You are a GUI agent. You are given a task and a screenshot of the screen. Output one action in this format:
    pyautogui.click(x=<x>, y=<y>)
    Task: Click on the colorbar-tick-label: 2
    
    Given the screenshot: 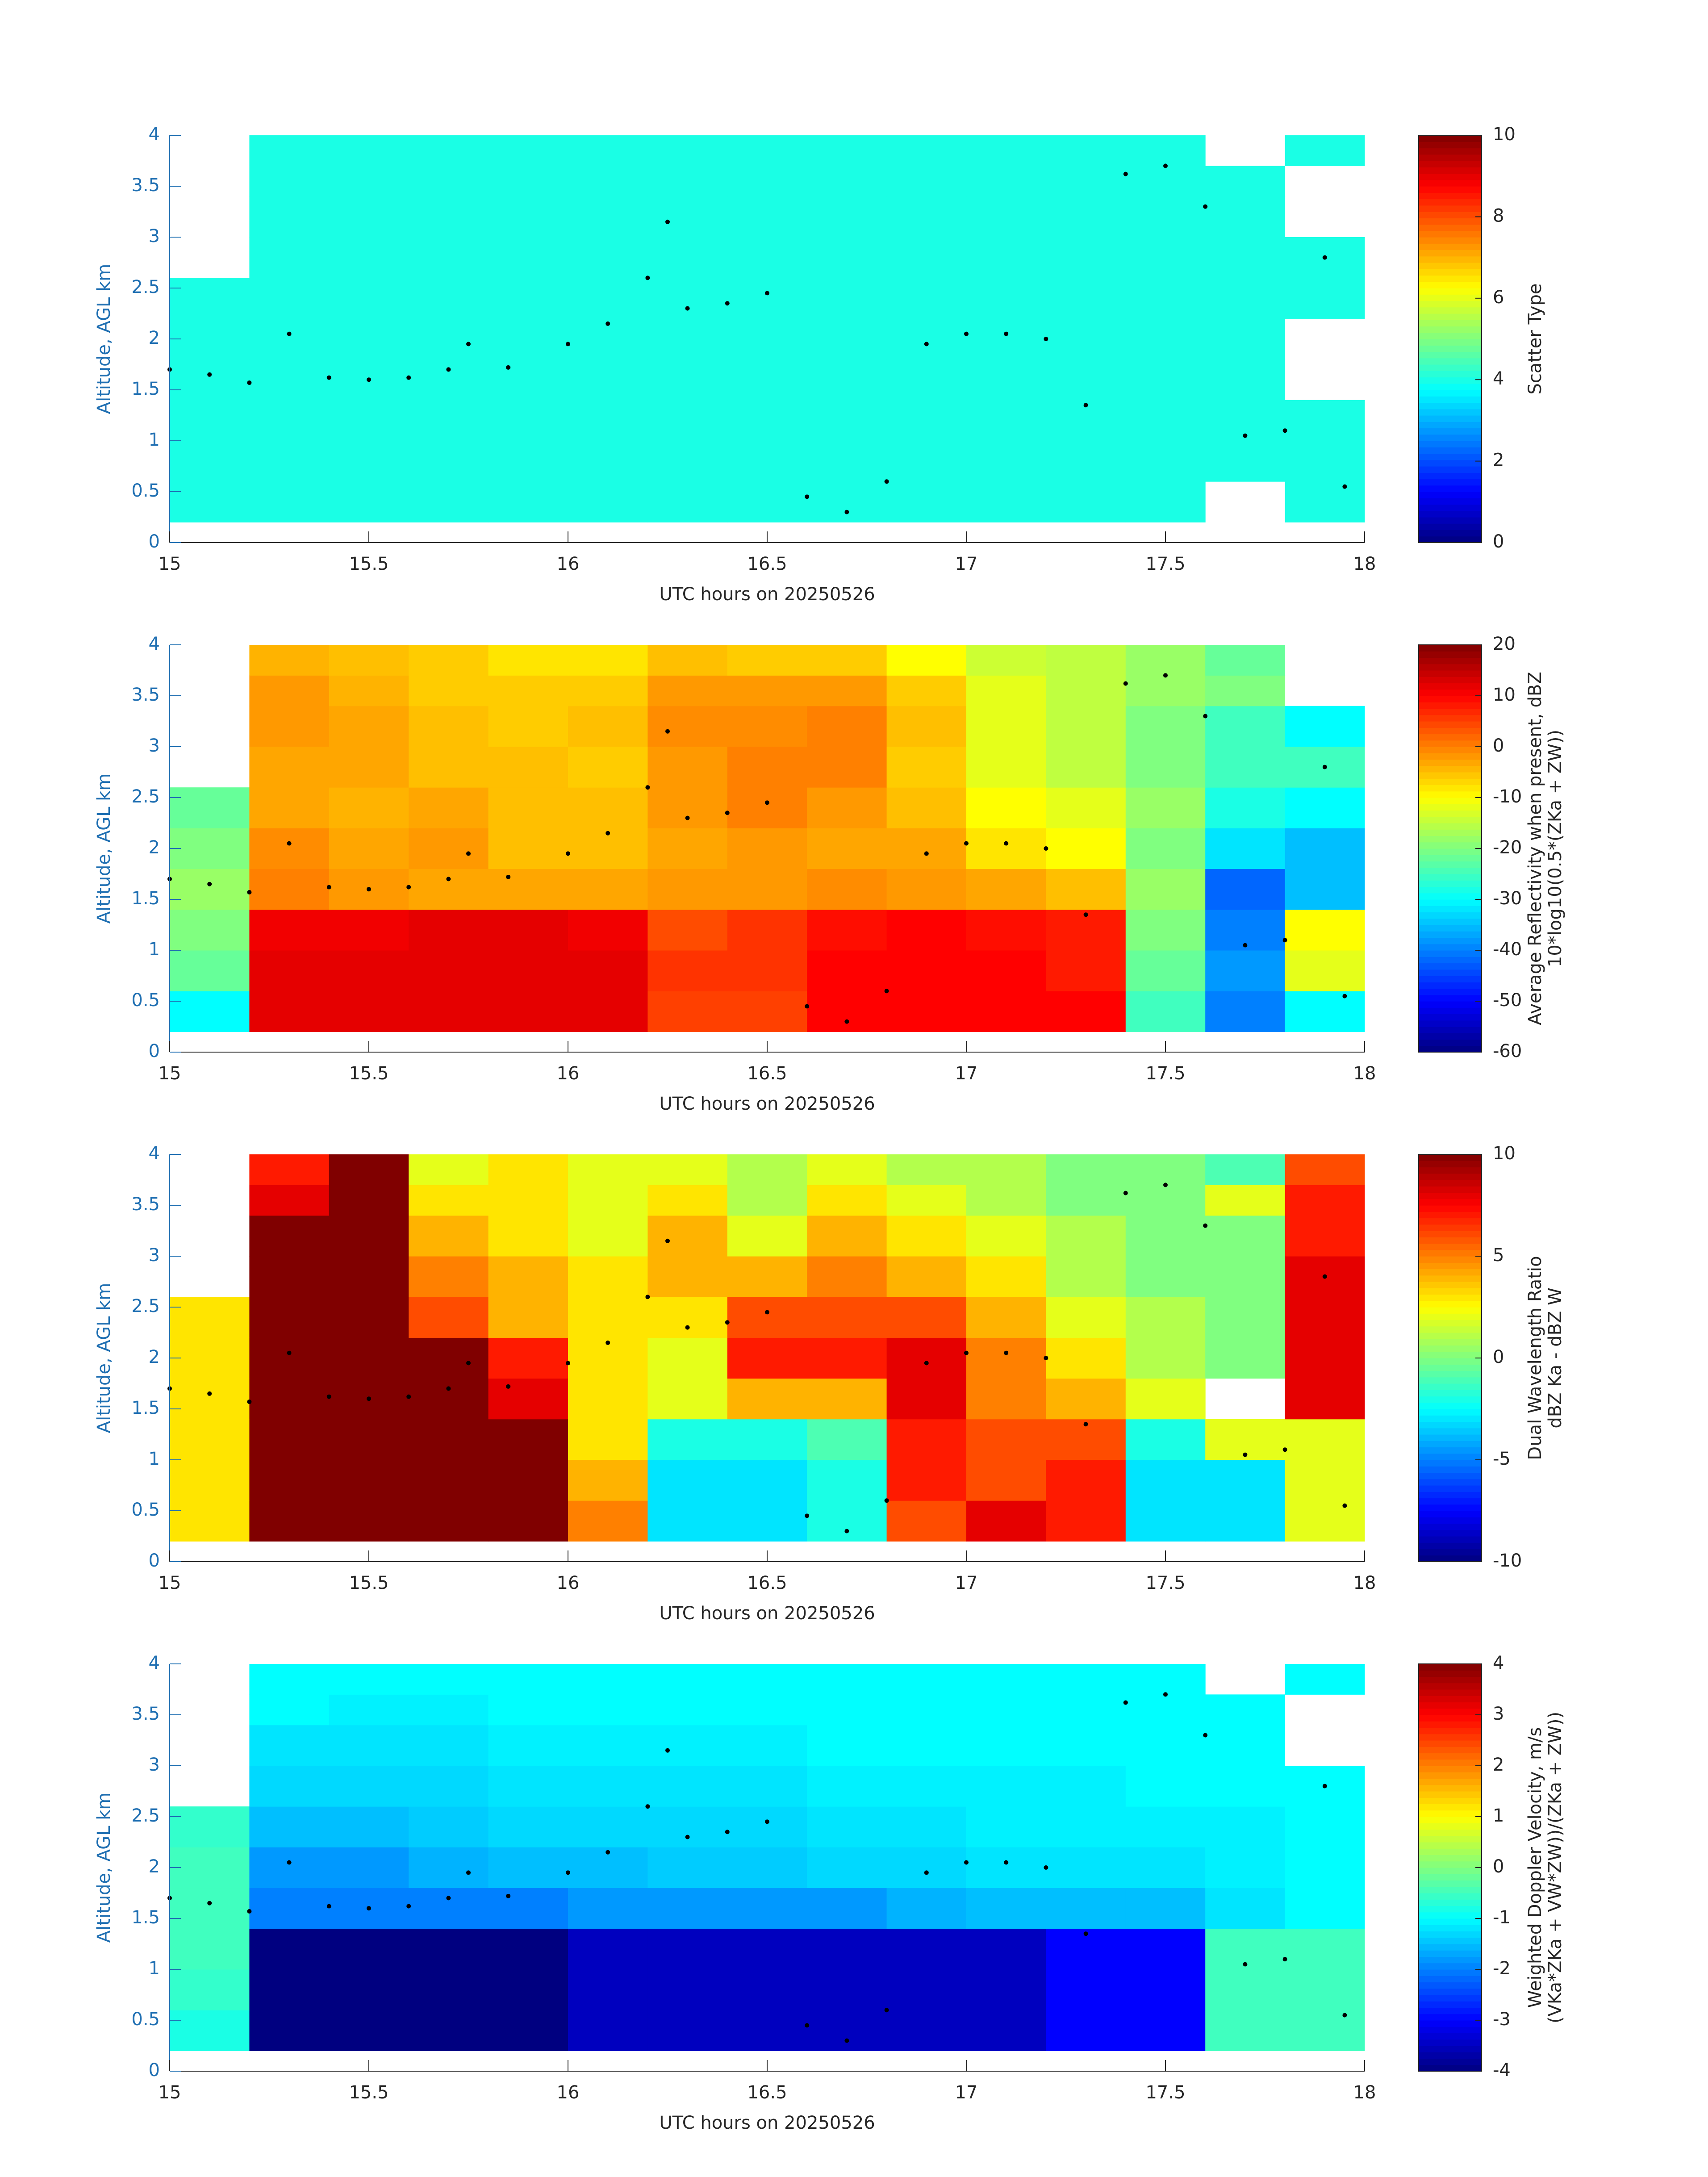 What is the action you would take?
    pyautogui.click(x=1498, y=460)
    